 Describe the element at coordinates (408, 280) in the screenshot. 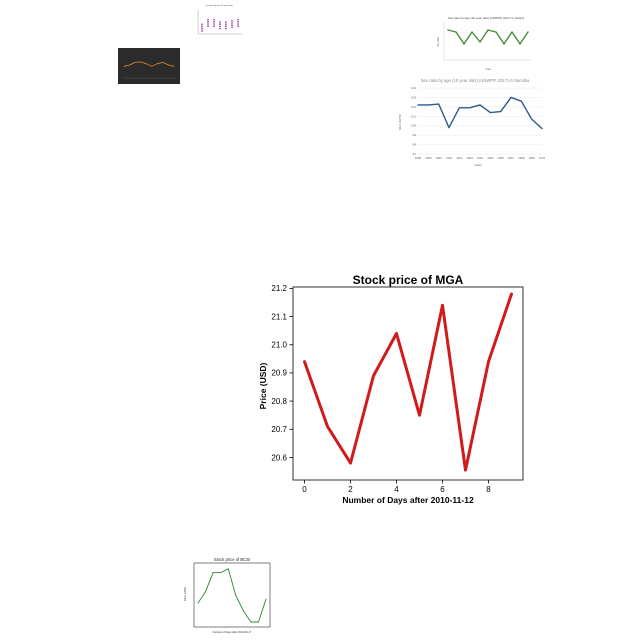

I see `chart-mga-title: Stock price of MGA` at that location.